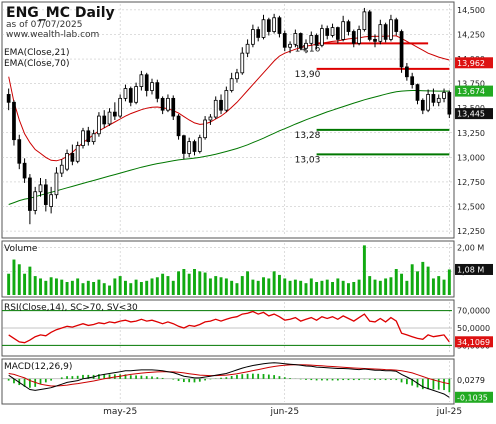  Describe the element at coordinates (21, 249) in the screenshot. I see `volume-title: Volume` at that location.